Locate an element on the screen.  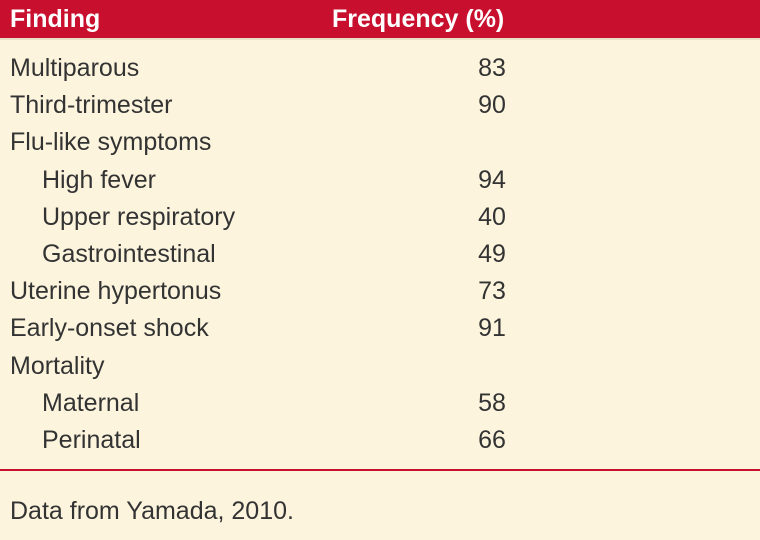
finding: Early-onset shock is located at coordinates (109, 328).